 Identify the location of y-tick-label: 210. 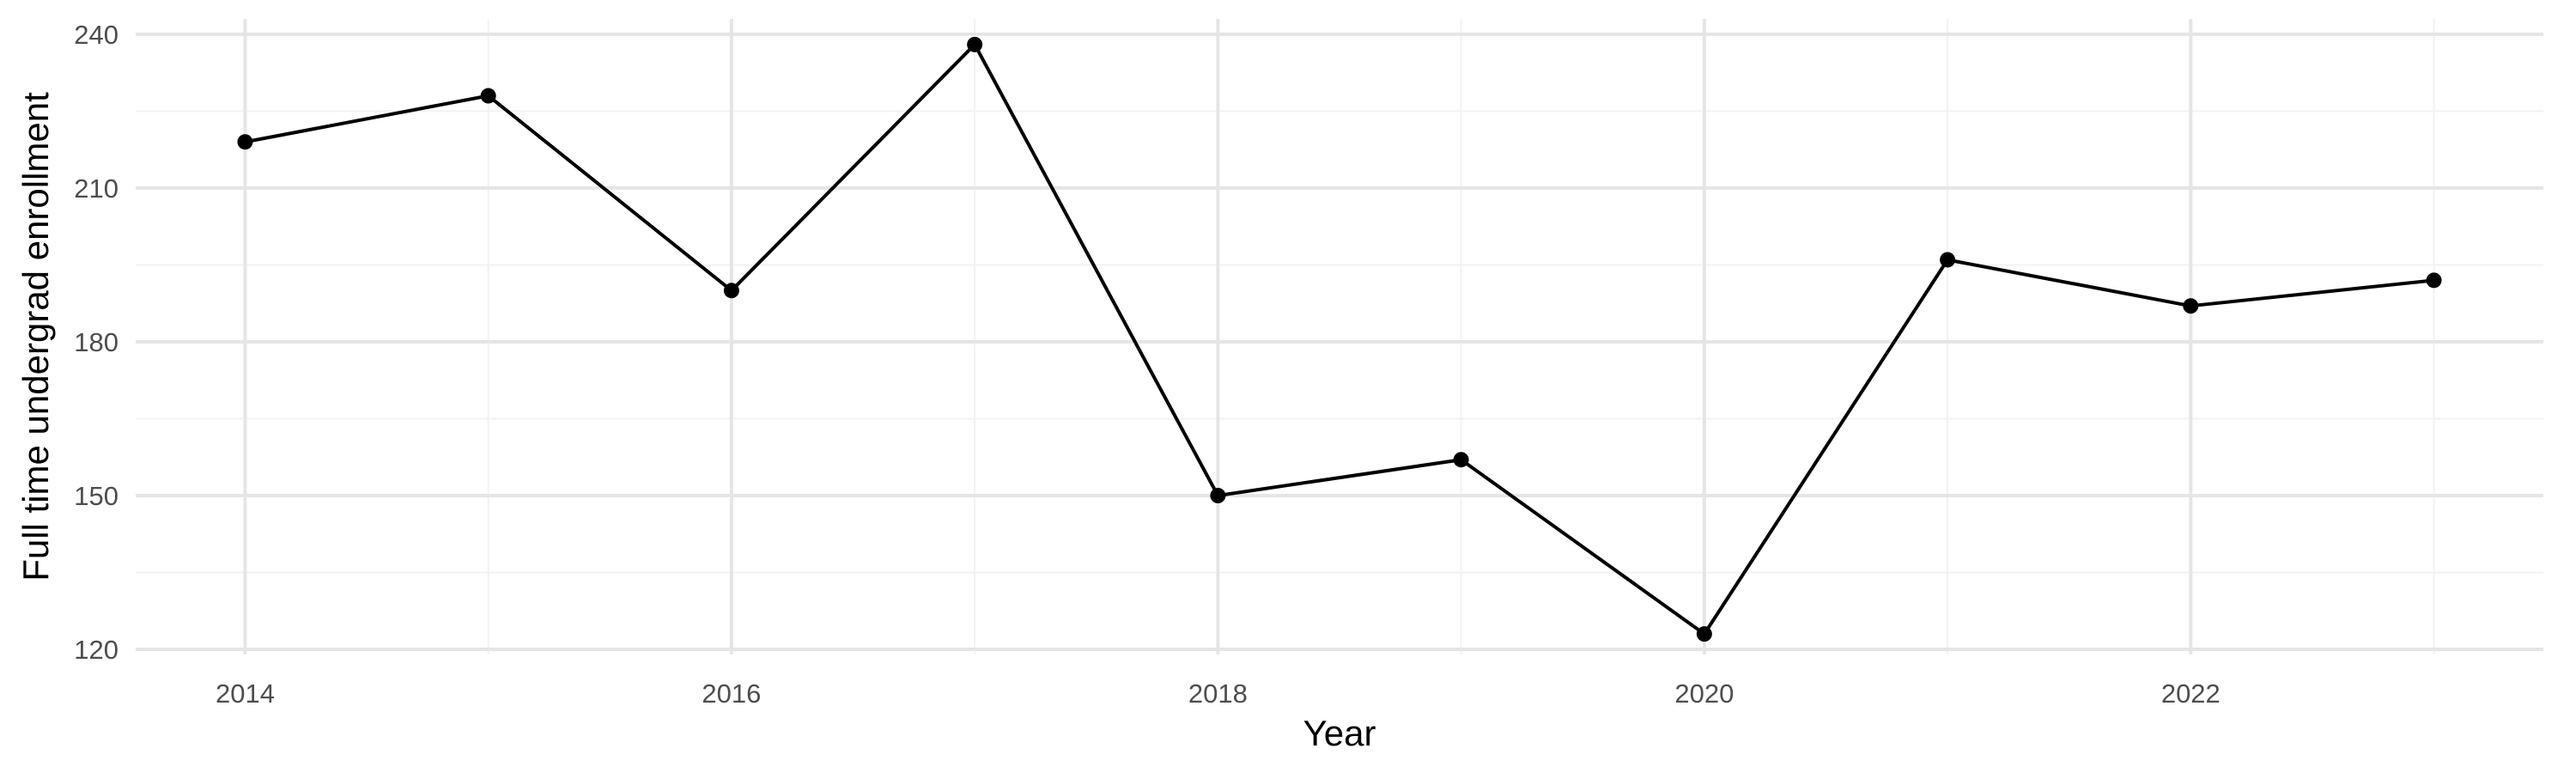
(96, 188).